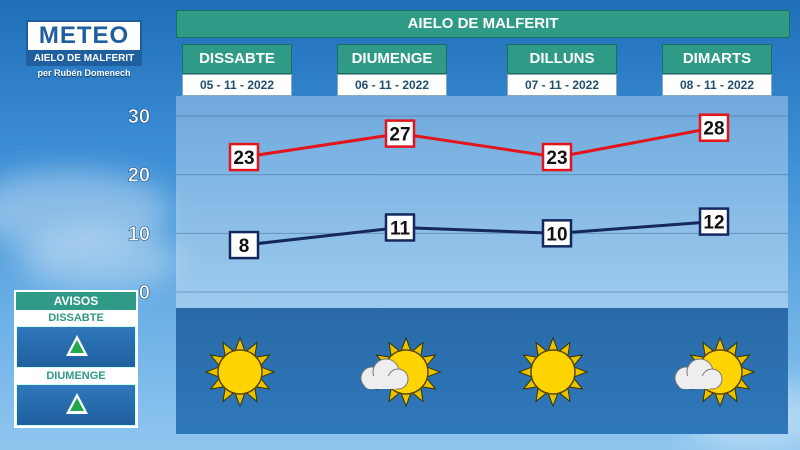 The width and height of the screenshot is (800, 450). I want to click on day-header-3: DILLUNS 07 - 11 - 2022, so click(562, 70).